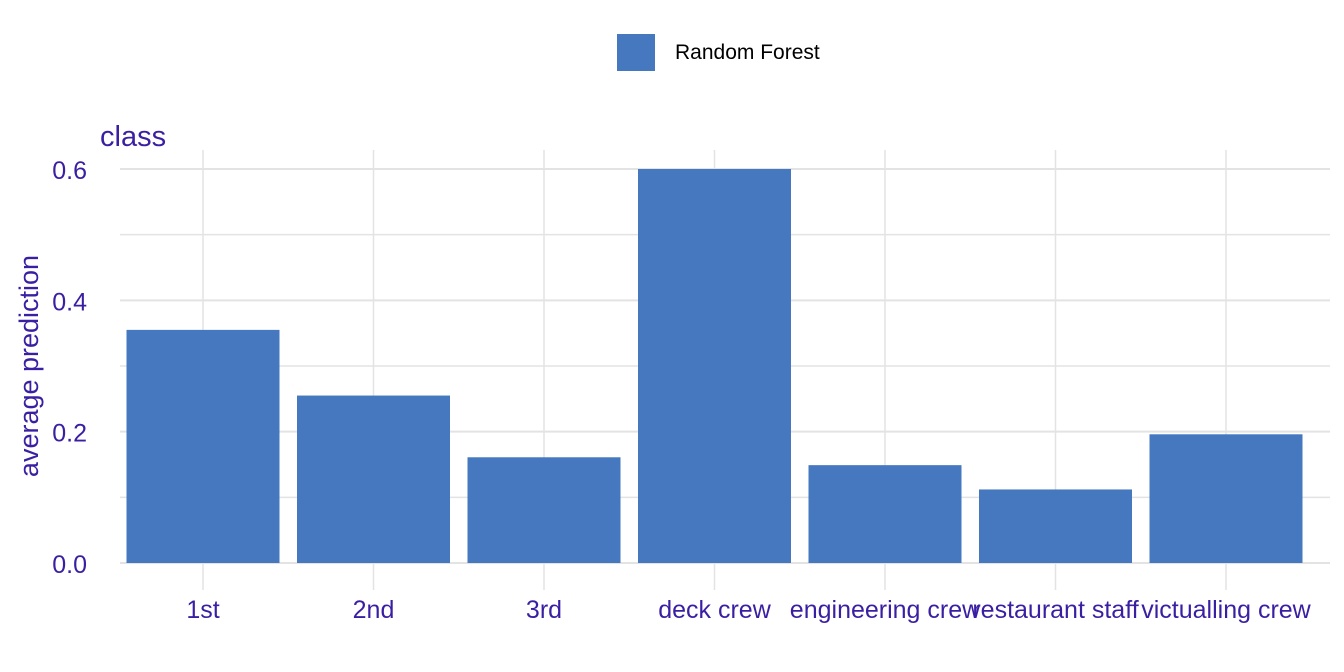 The height and width of the screenshot is (672, 1344). What do you see at coordinates (69, 434) in the screenshot?
I see `y-tick-label: 0.2` at bounding box center [69, 434].